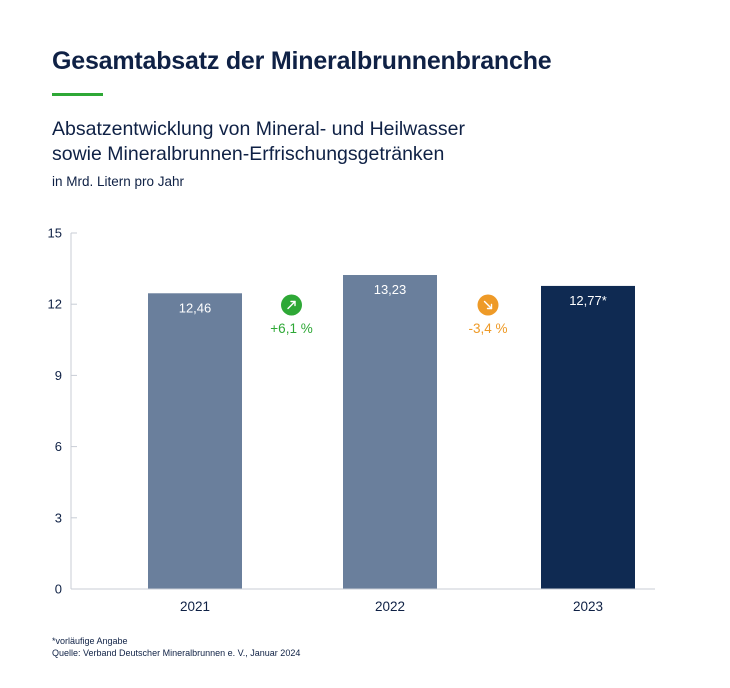 Image resolution: width=730 pixels, height=688 pixels. What do you see at coordinates (58, 589) in the screenshot?
I see `y-tick-label: 0` at bounding box center [58, 589].